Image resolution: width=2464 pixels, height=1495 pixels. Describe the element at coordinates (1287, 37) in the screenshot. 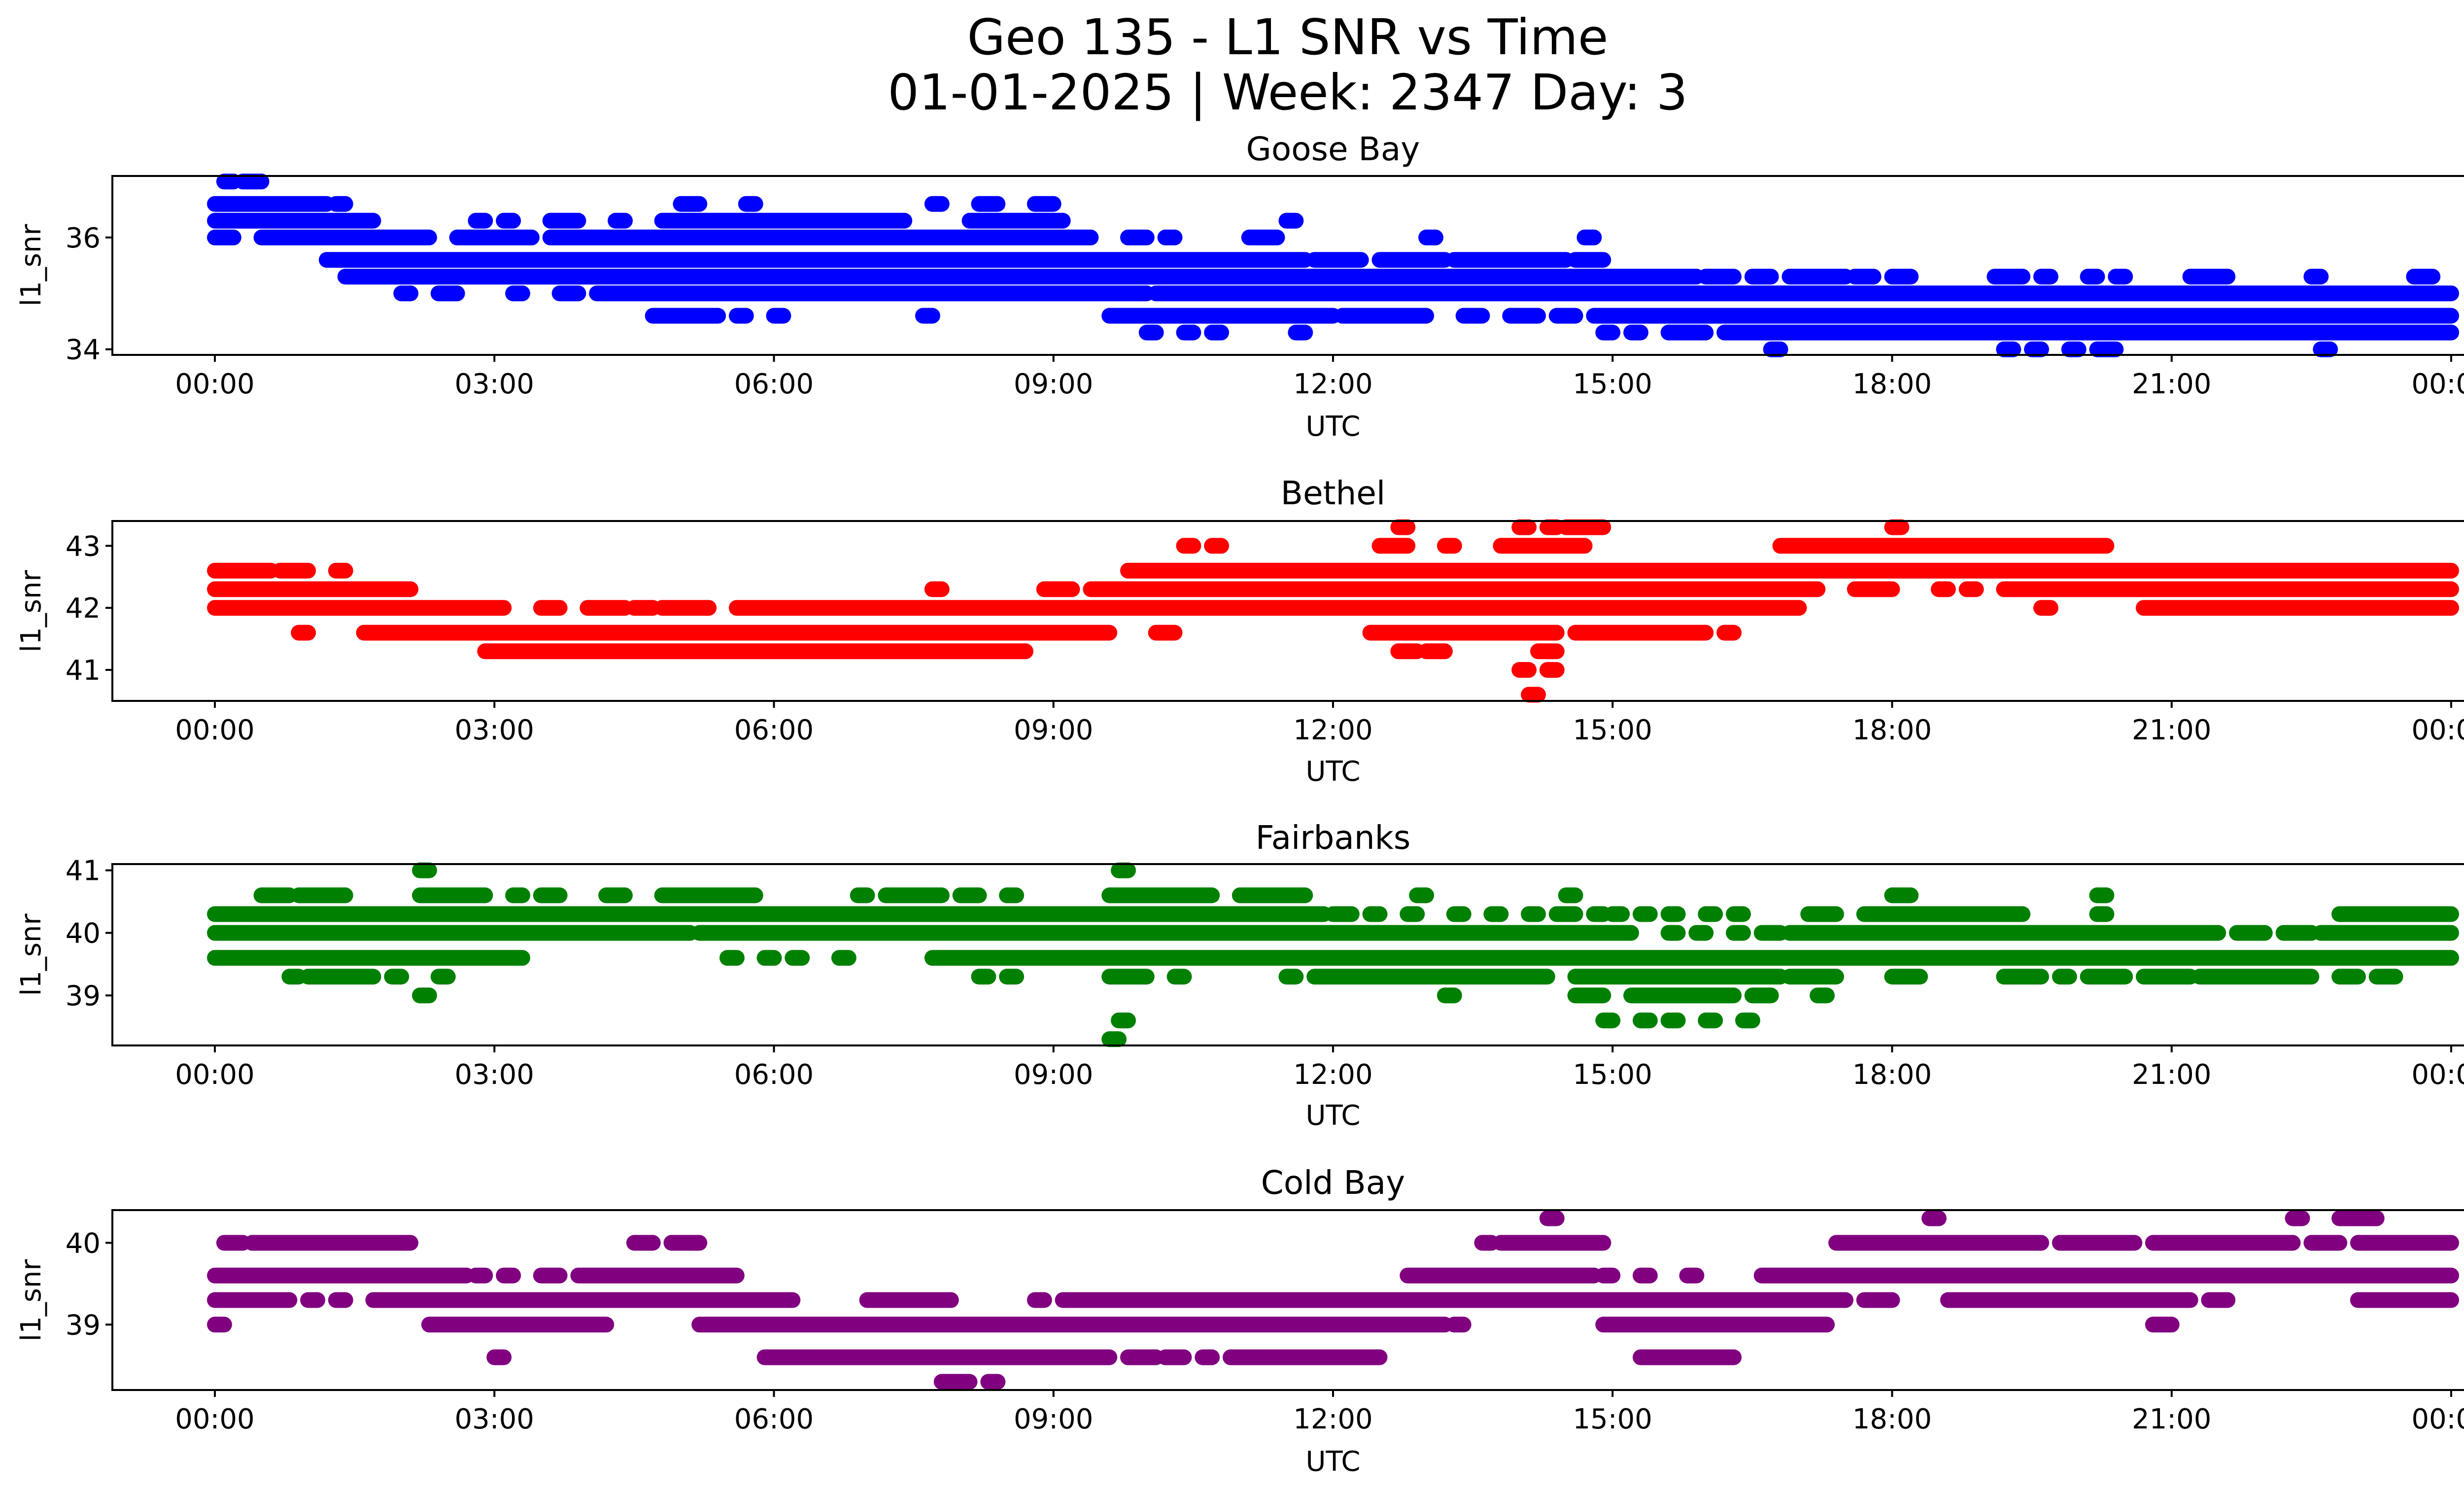

I see `figure-title-line-1: Geo 135 - L1 SNR vs Time` at that location.